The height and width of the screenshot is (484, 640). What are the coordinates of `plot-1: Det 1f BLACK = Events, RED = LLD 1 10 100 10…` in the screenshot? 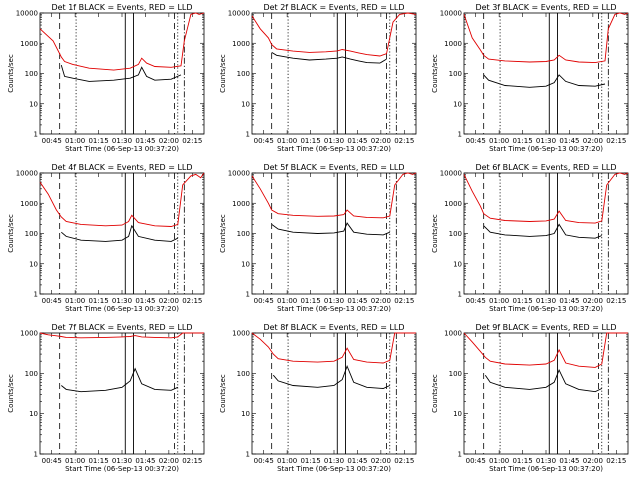 It's located at (106, 78).